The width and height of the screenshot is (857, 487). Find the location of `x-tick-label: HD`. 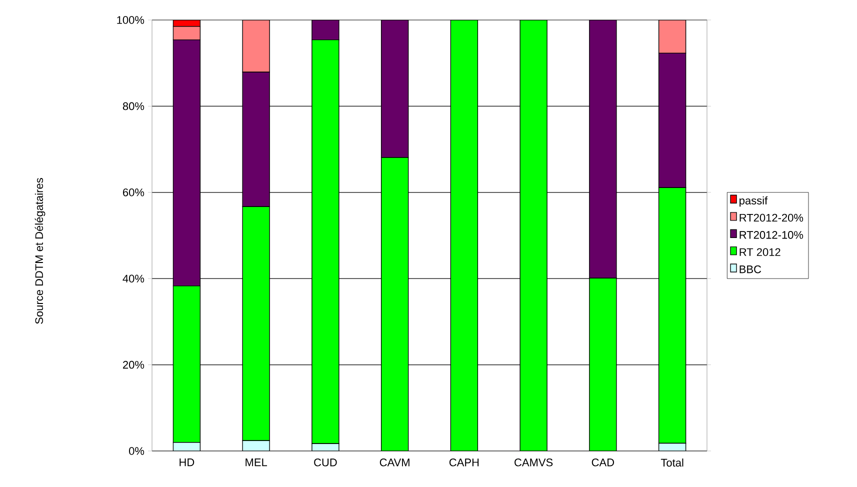

x-tick-label: HD is located at coordinates (187, 462).